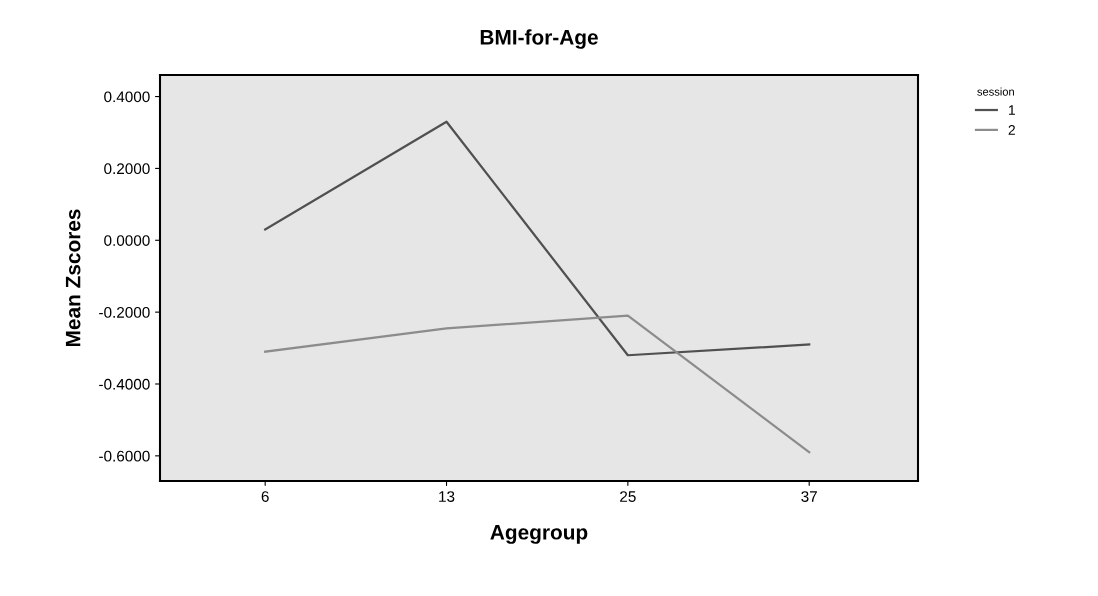 This screenshot has width=1098, height=596. I want to click on x-tick-label: 6, so click(265, 496).